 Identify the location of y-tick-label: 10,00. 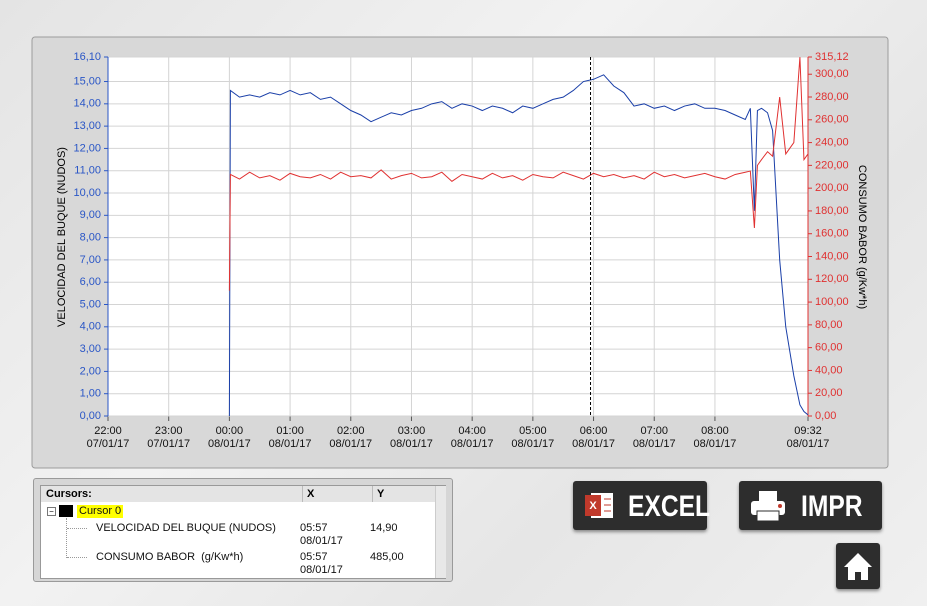
(87, 193).